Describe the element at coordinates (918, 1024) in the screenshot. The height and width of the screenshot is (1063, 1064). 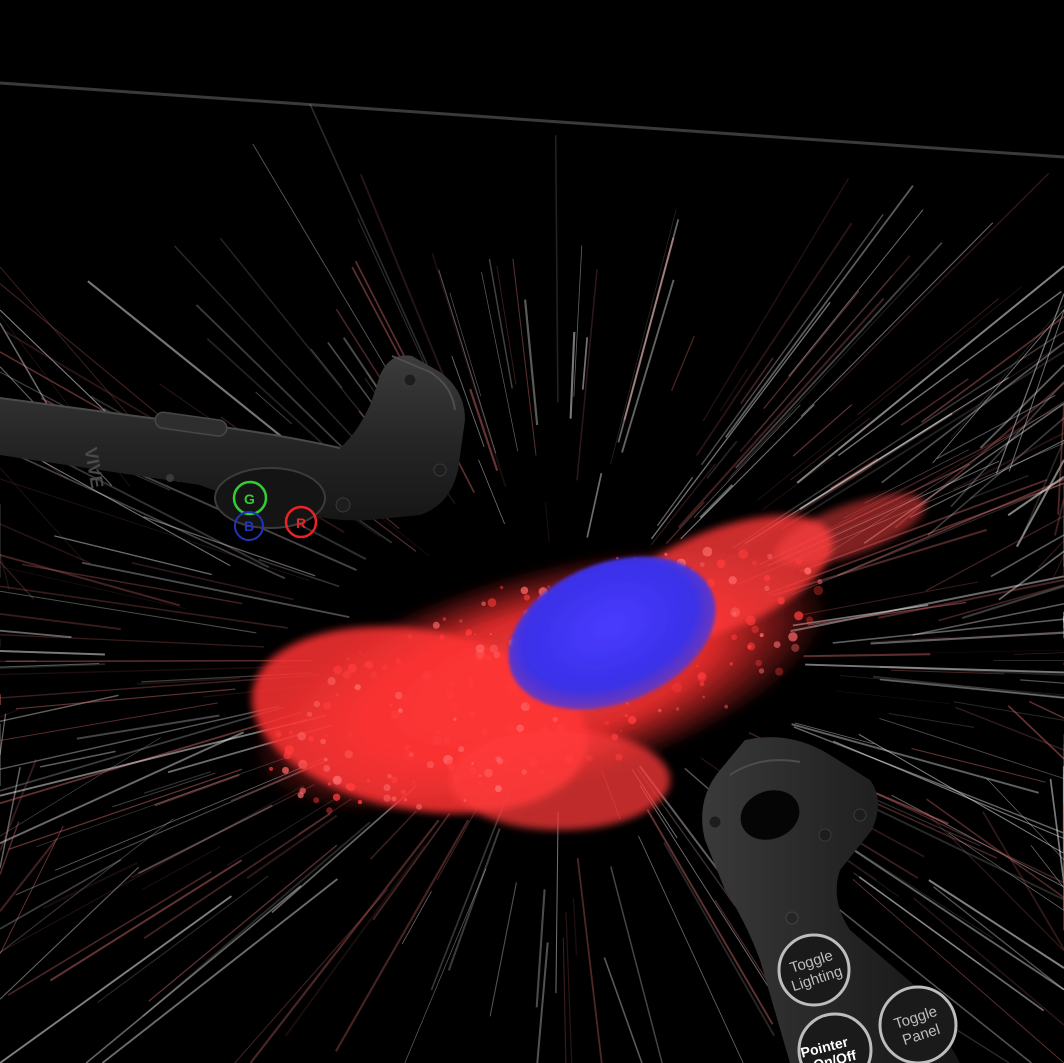
I see `toggle-panel-button: Toggle Panel` at that location.